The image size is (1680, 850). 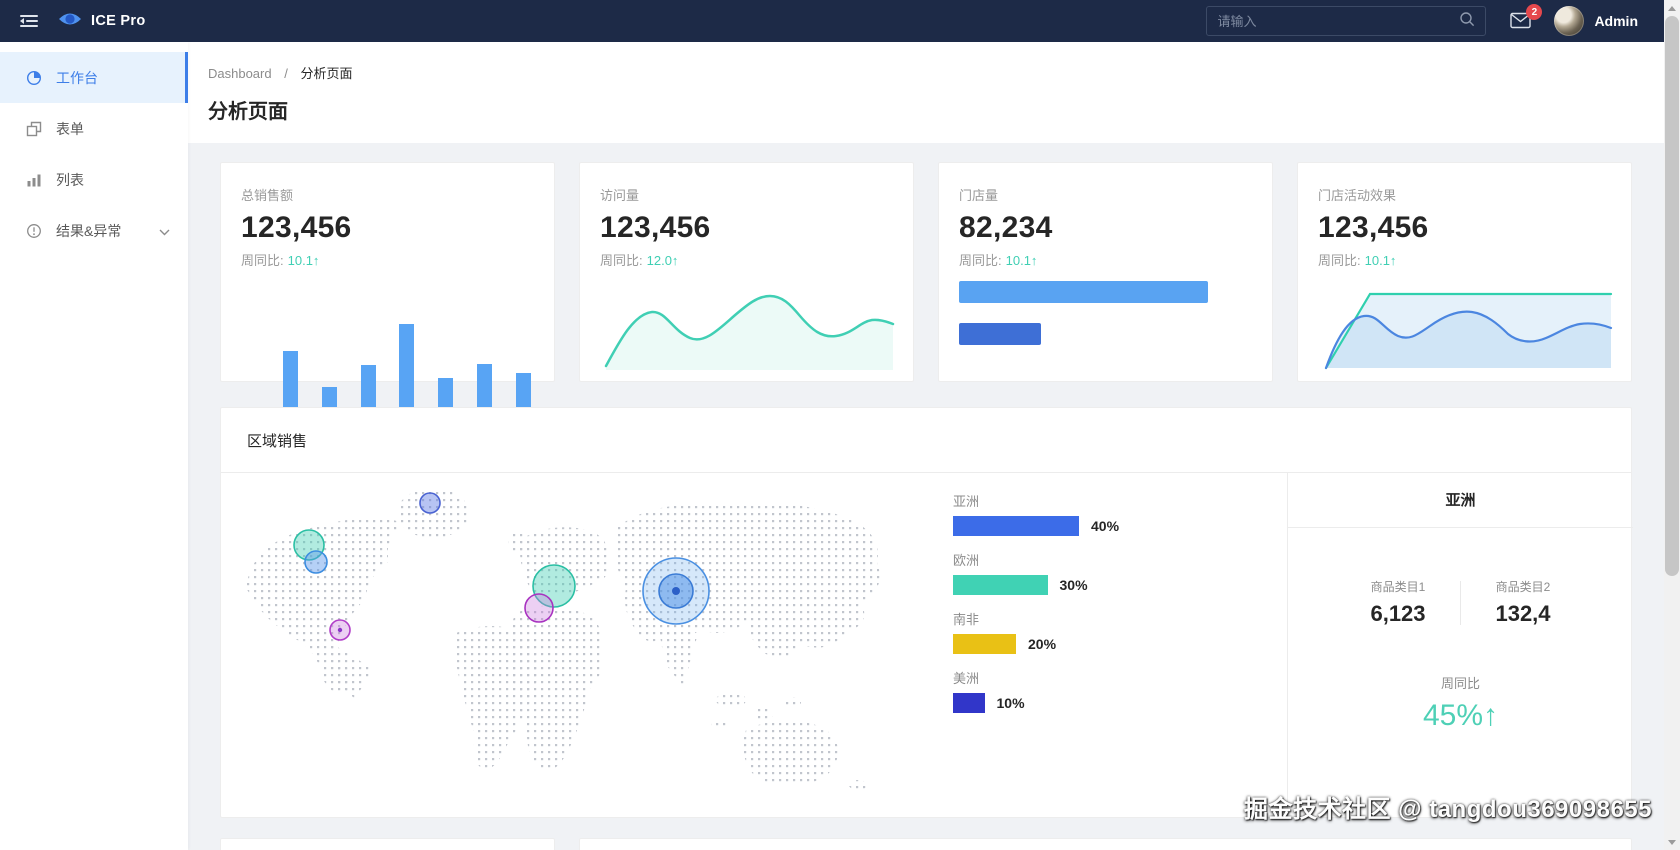 What do you see at coordinates (1534, 12) in the screenshot?
I see `notification-badge: 2` at bounding box center [1534, 12].